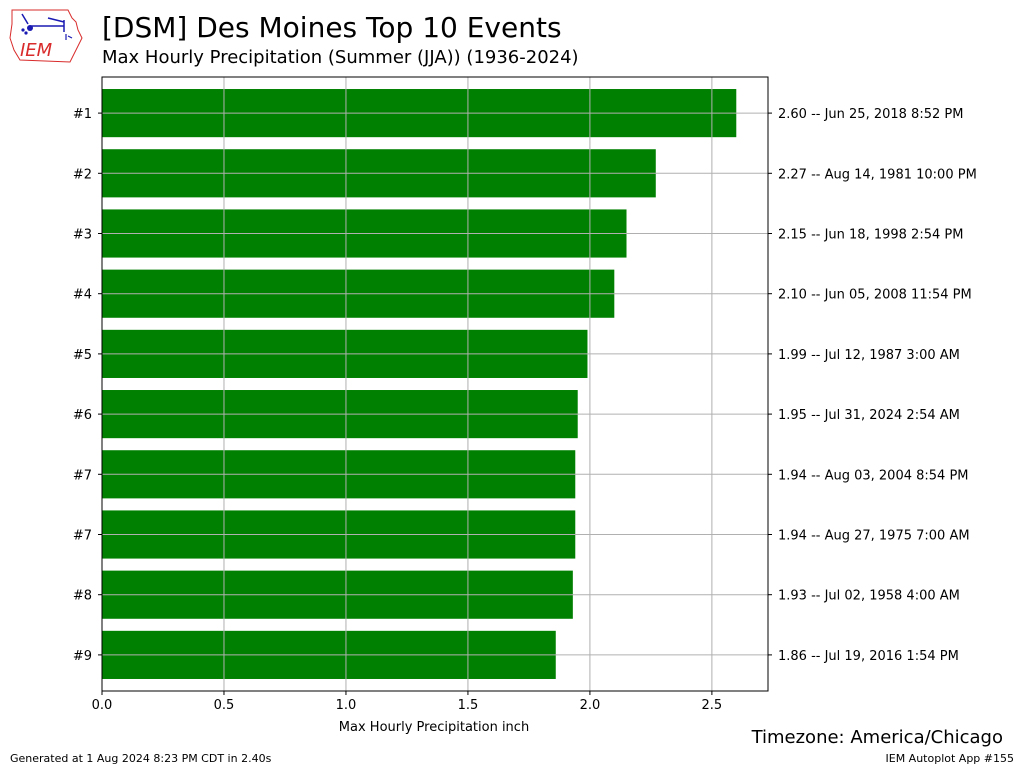 The image size is (1024, 768). What do you see at coordinates (224, 705) in the screenshot?
I see `x-tick-label: 0.5` at bounding box center [224, 705].